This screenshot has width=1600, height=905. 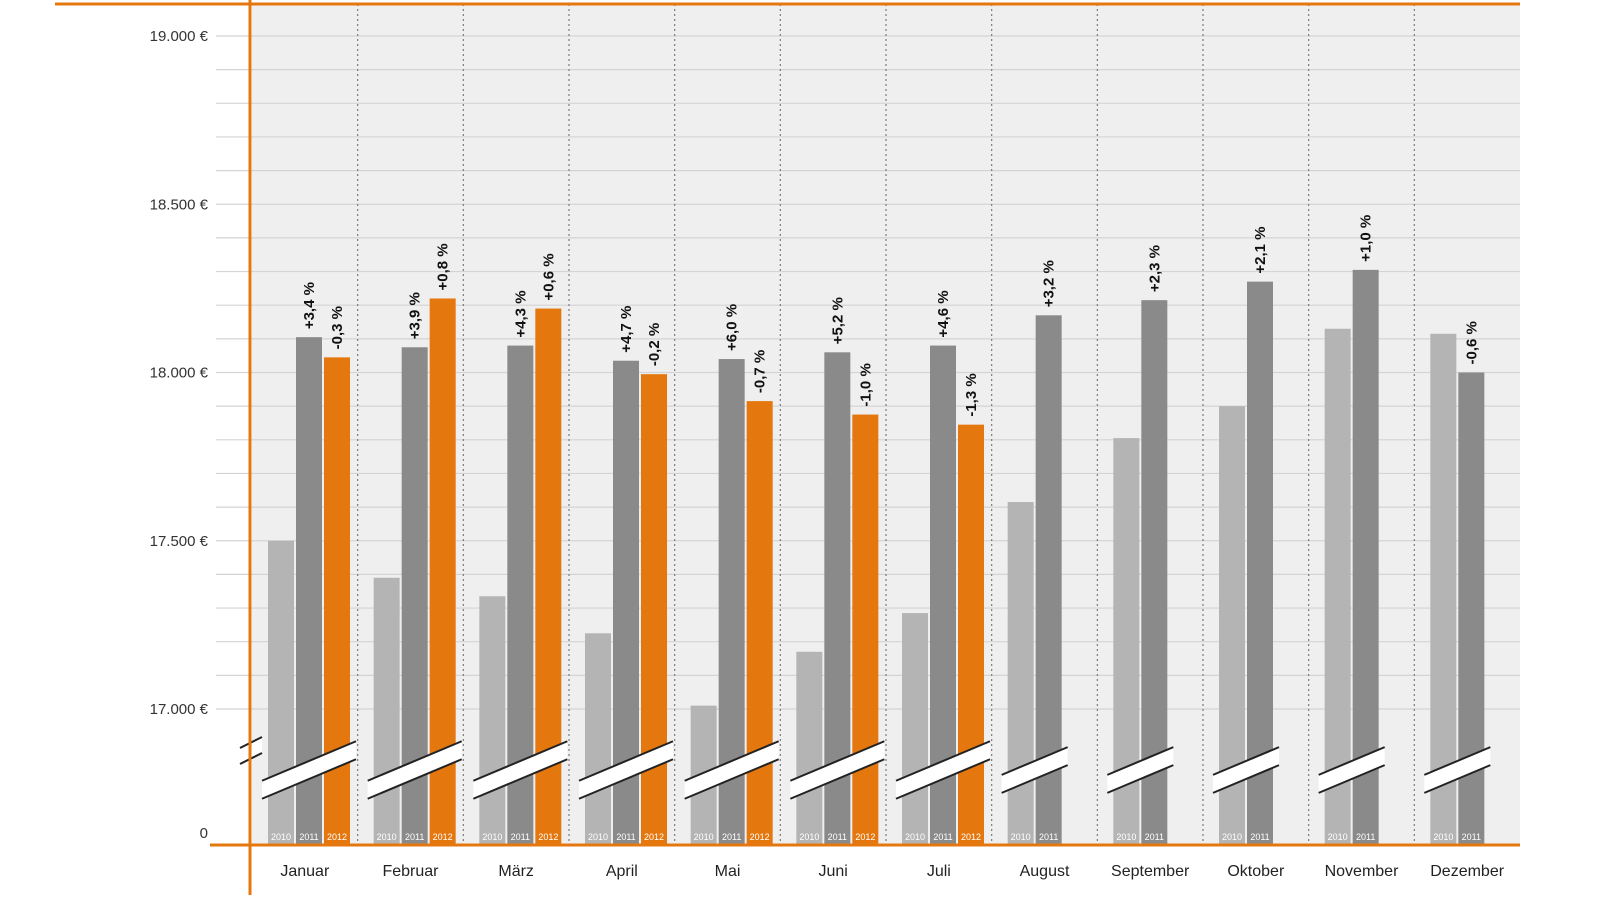 What do you see at coordinates (1049, 283) in the screenshot?
I see `change-label: +3,2 %` at bounding box center [1049, 283].